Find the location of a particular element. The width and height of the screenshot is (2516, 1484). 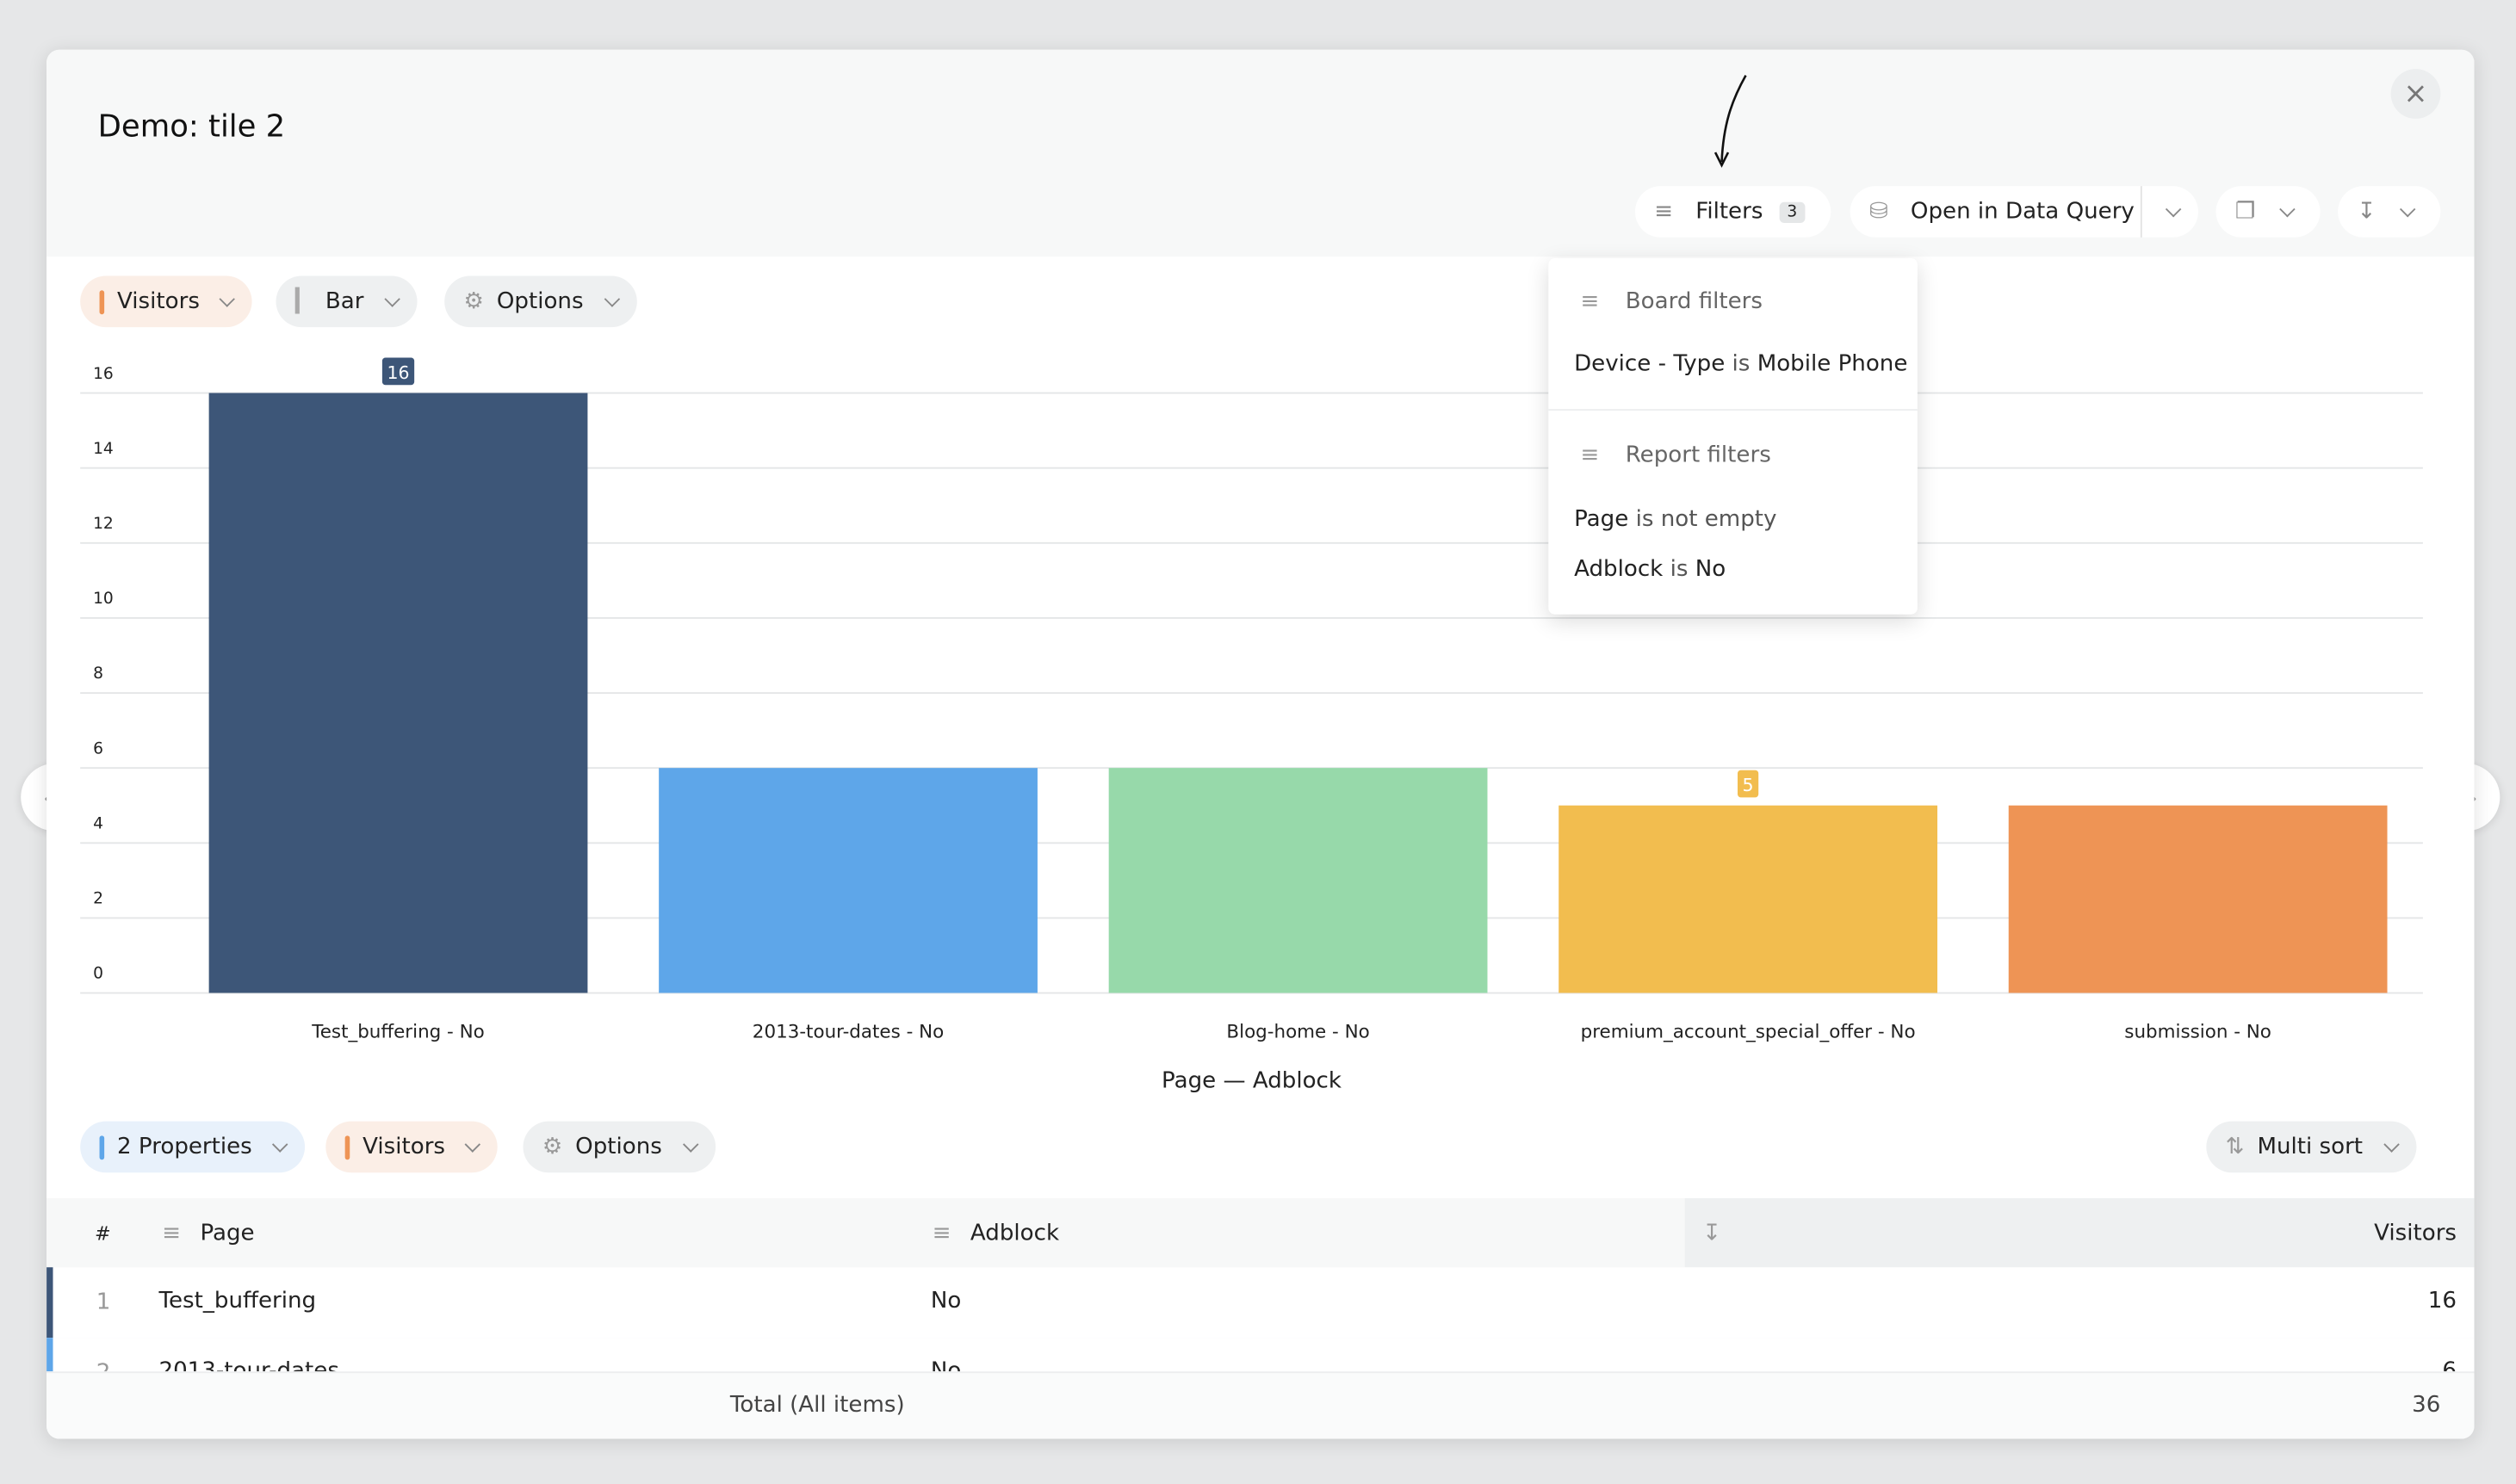

menu-heading: ≡ Board filters is located at coordinates (1672, 301).